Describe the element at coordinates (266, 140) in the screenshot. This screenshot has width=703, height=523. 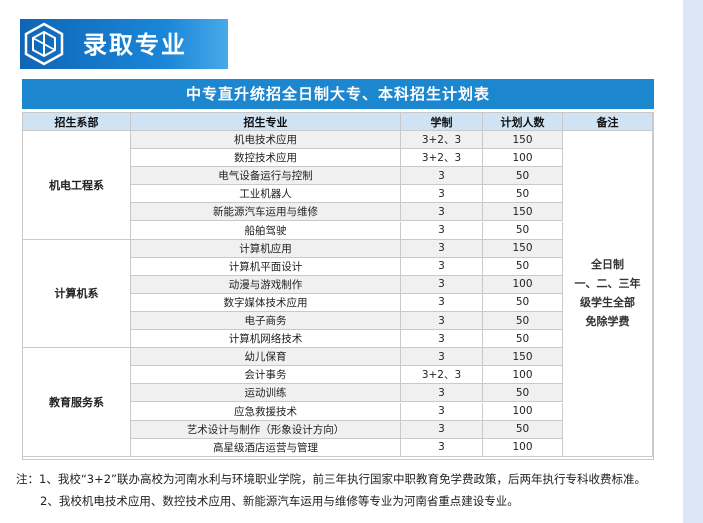
I see `major-cell: 机电技术应用` at that location.